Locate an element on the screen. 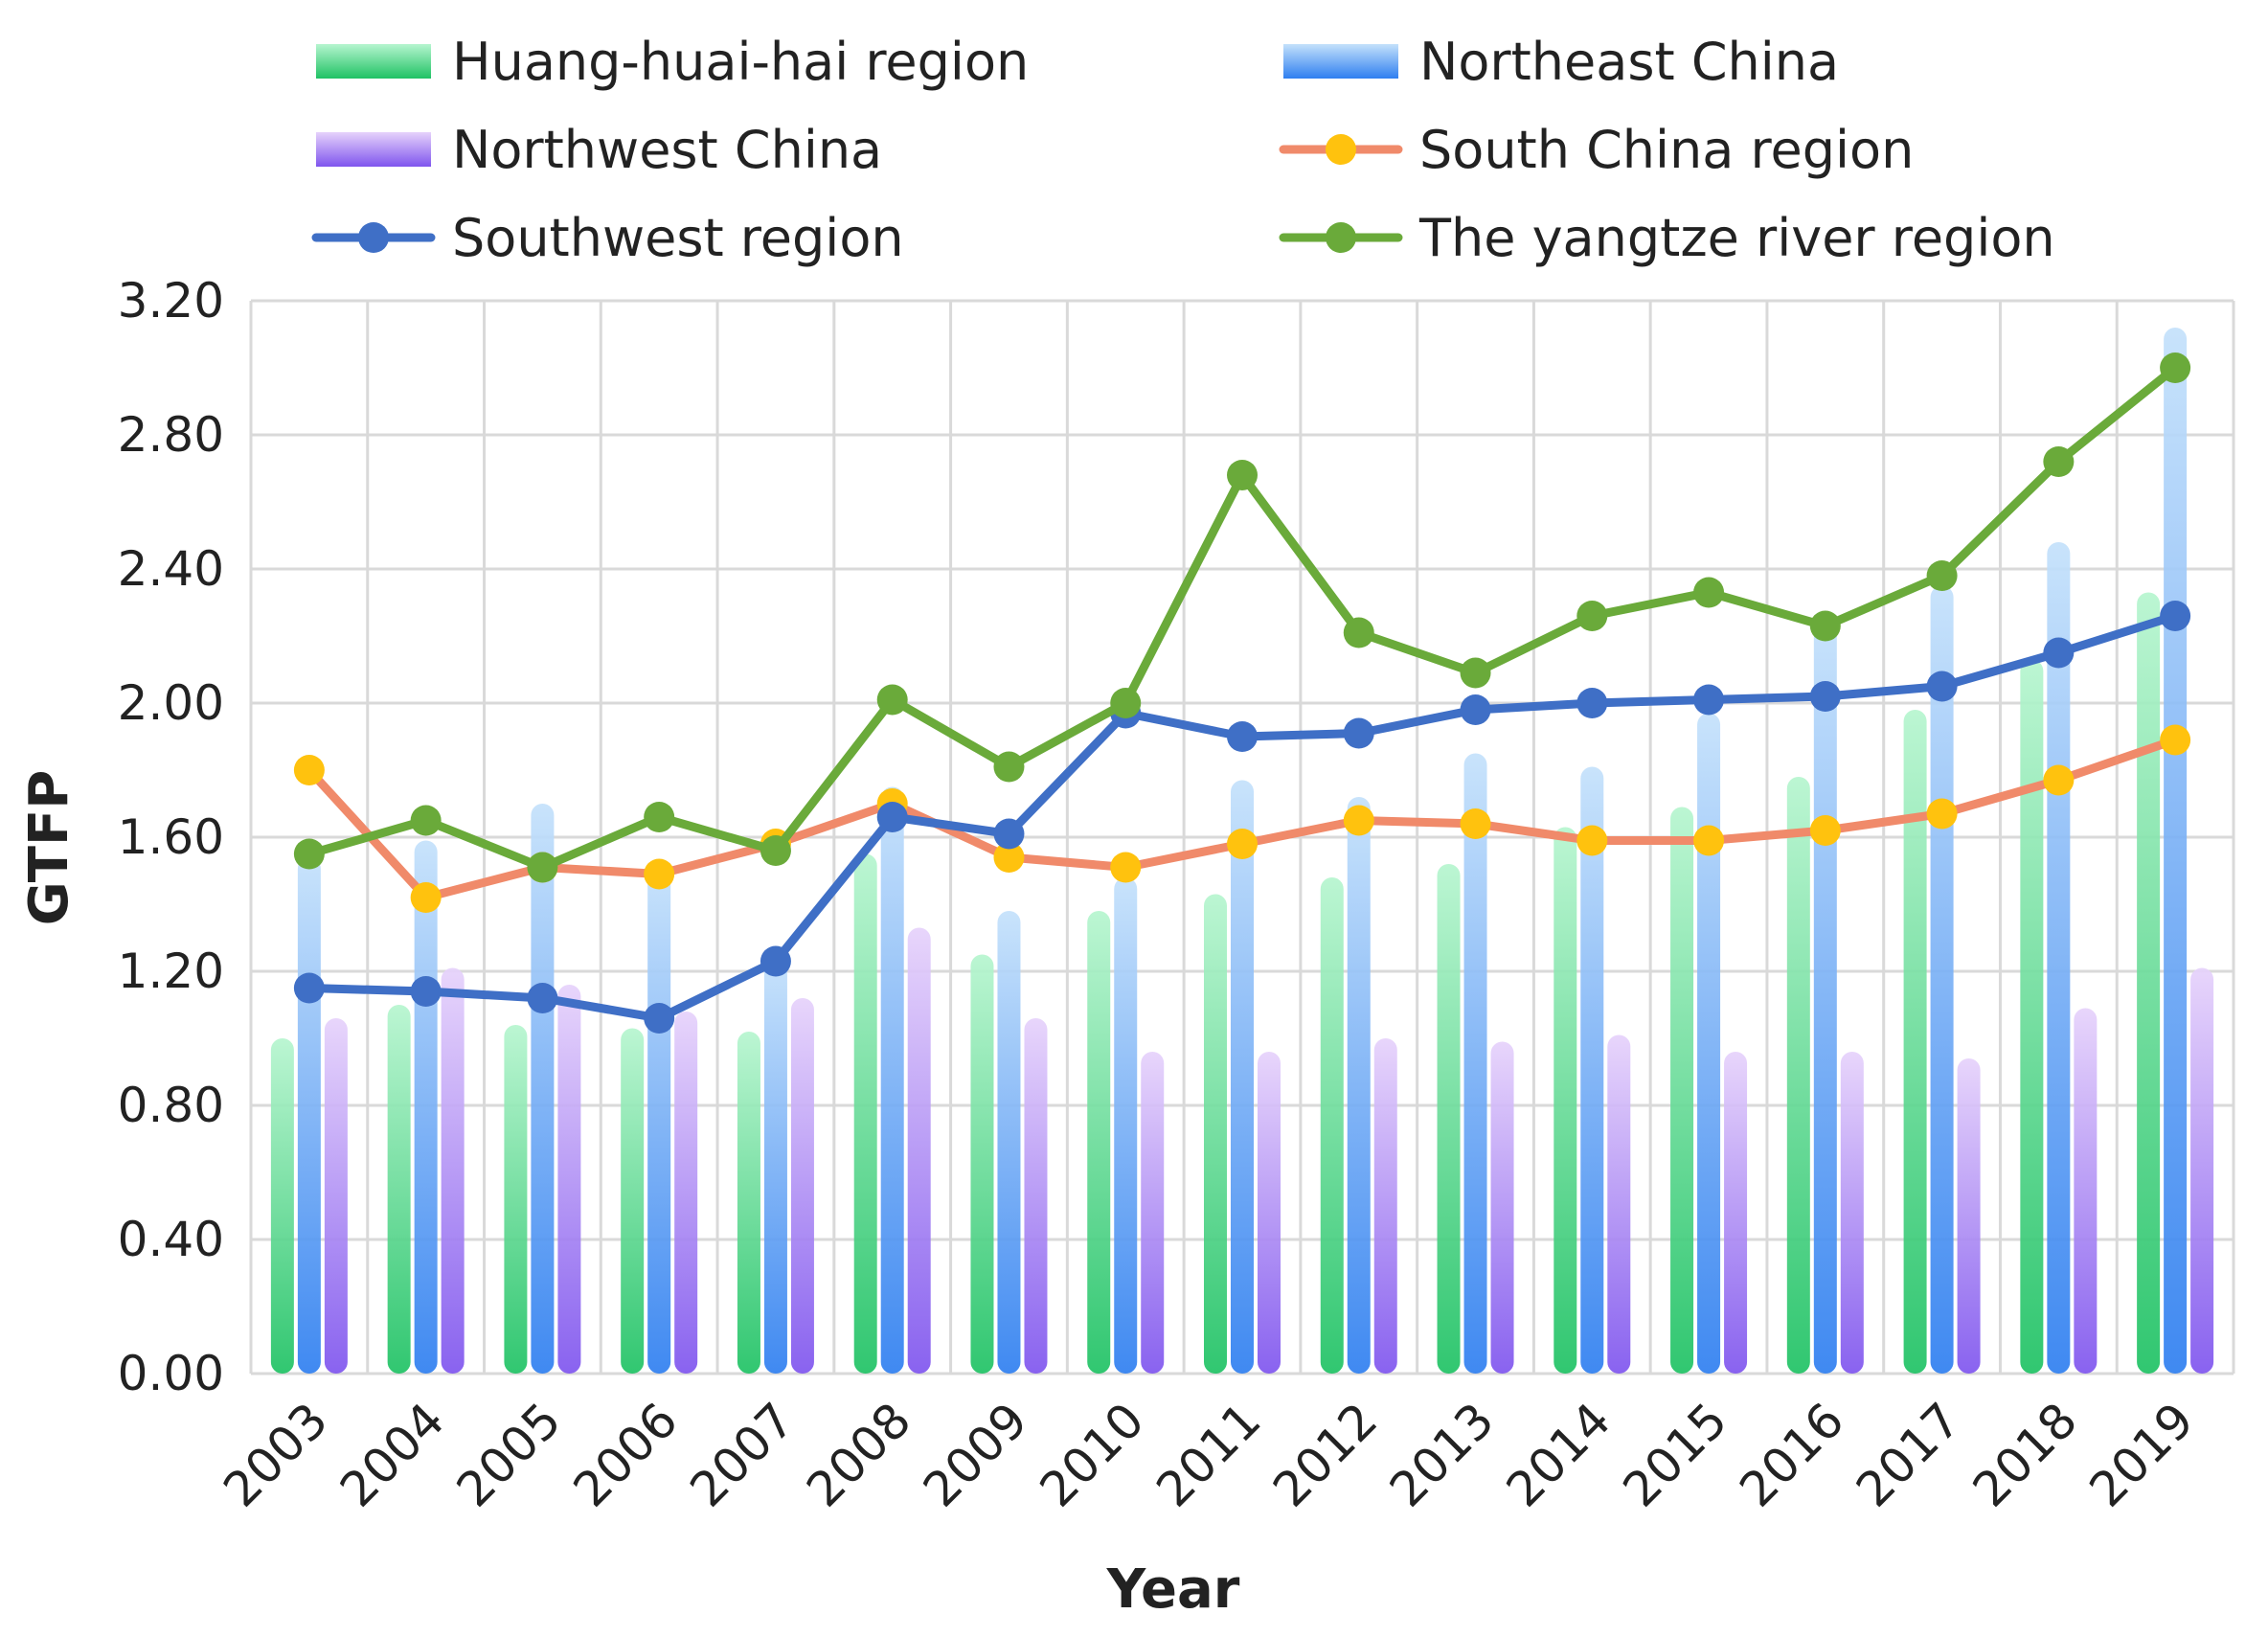  legend-label: Northeast China is located at coordinates (1629, 62).